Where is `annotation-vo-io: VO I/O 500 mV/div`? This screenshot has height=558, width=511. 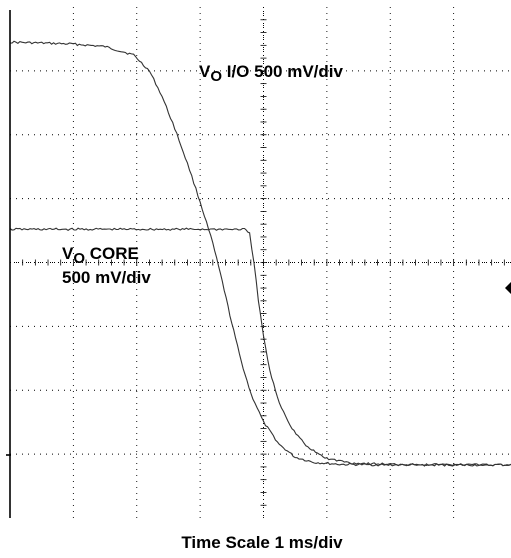
annotation-vo-io: VO I/O 500 mV/div is located at coordinates (271, 73).